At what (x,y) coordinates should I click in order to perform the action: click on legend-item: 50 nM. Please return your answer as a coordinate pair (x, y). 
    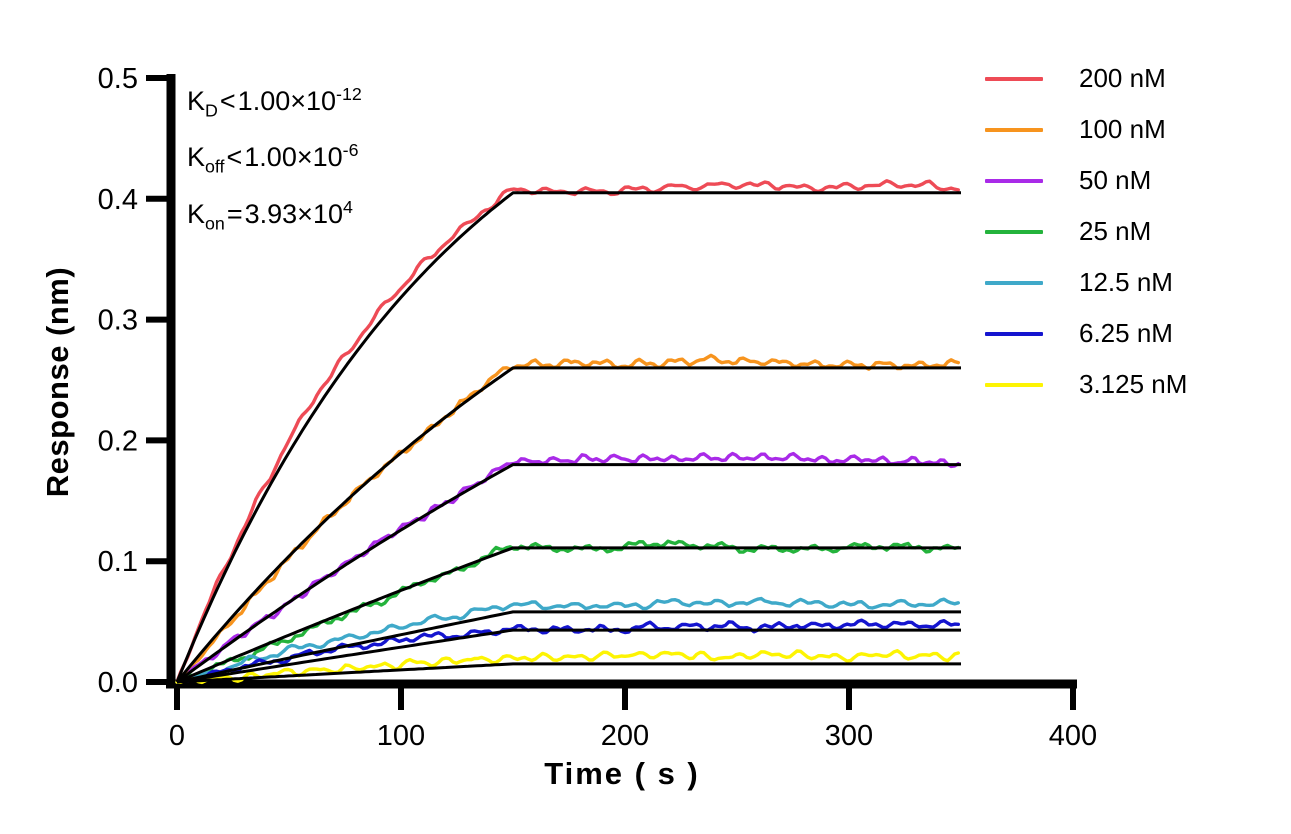
    Looking at the image, I should click on (1086, 180).